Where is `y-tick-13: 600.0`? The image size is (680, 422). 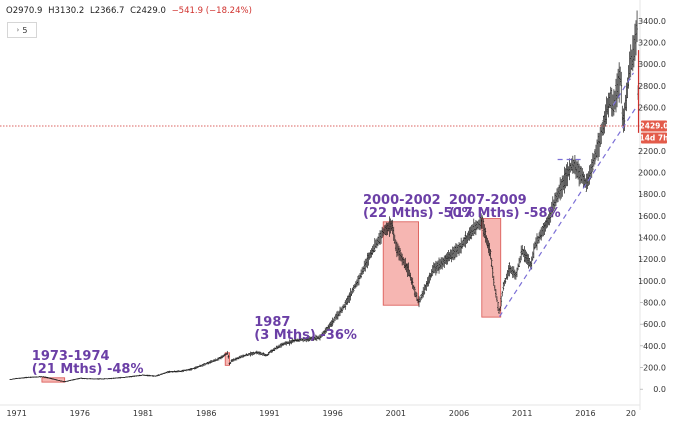 y-tick-13: 600.0 is located at coordinates (654, 324).